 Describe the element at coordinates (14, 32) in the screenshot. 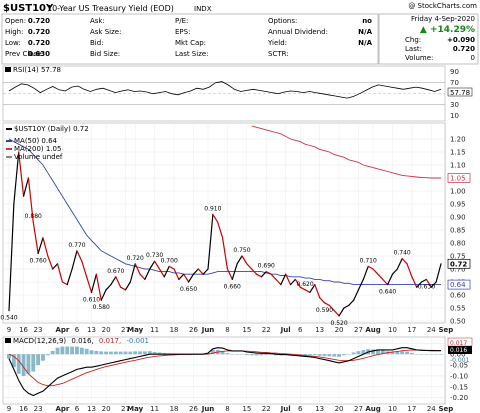

I see `quote-label: High:` at that location.